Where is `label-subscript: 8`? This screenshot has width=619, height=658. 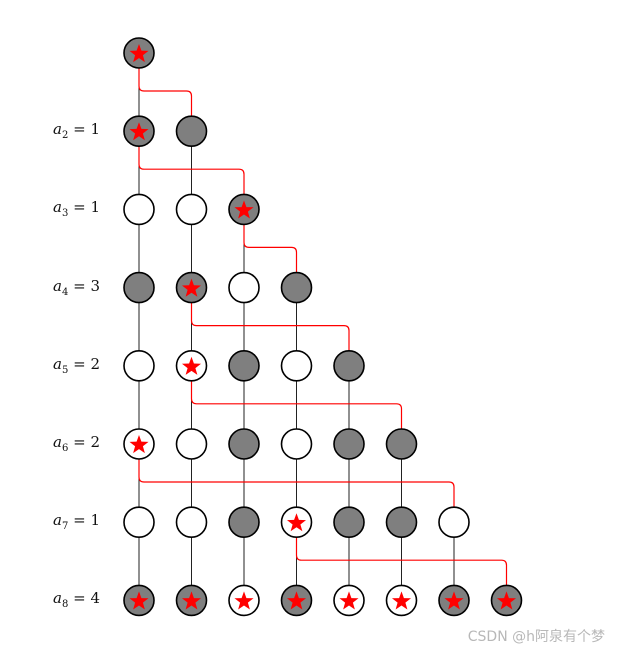
label-subscript: 8 is located at coordinates (65, 605).